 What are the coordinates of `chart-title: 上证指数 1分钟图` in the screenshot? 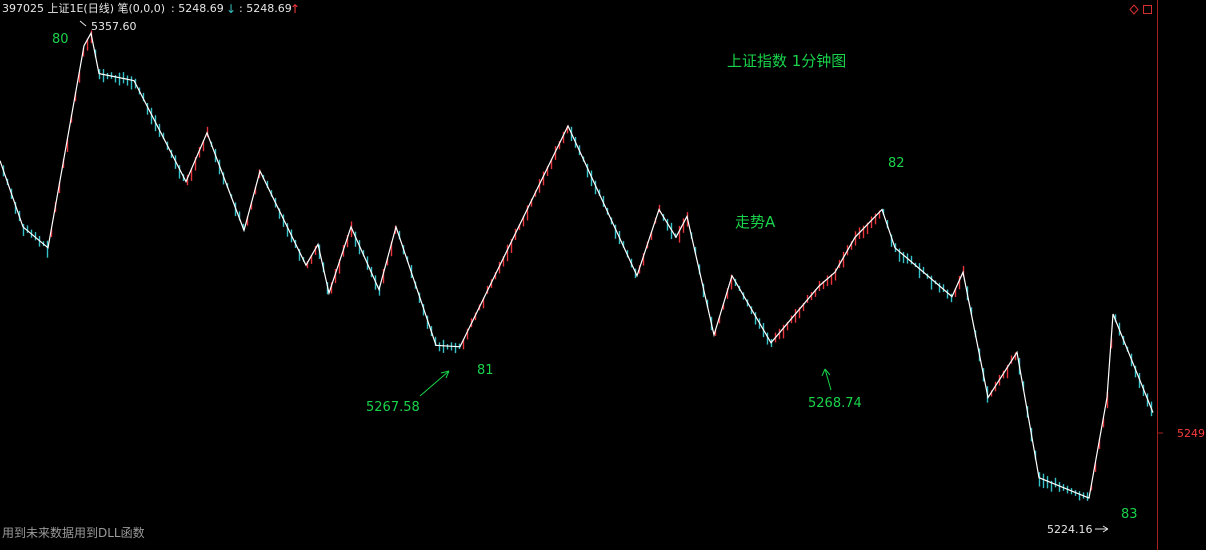 It's located at (787, 61).